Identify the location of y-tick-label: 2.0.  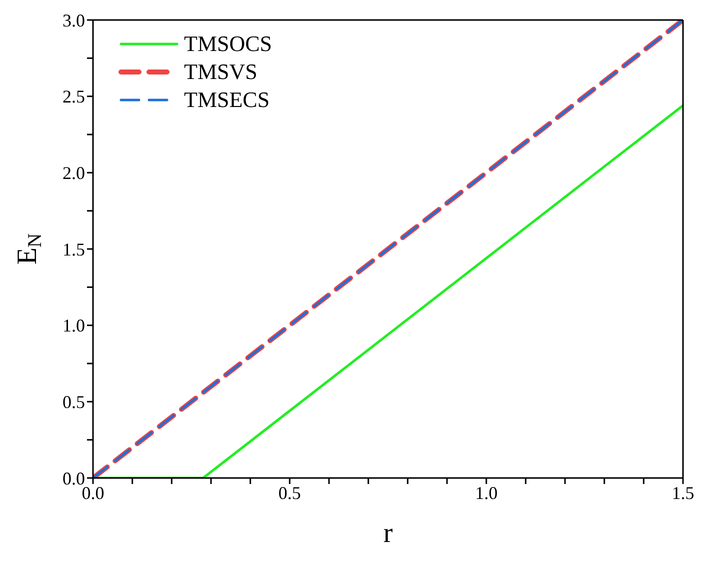
(73, 173).